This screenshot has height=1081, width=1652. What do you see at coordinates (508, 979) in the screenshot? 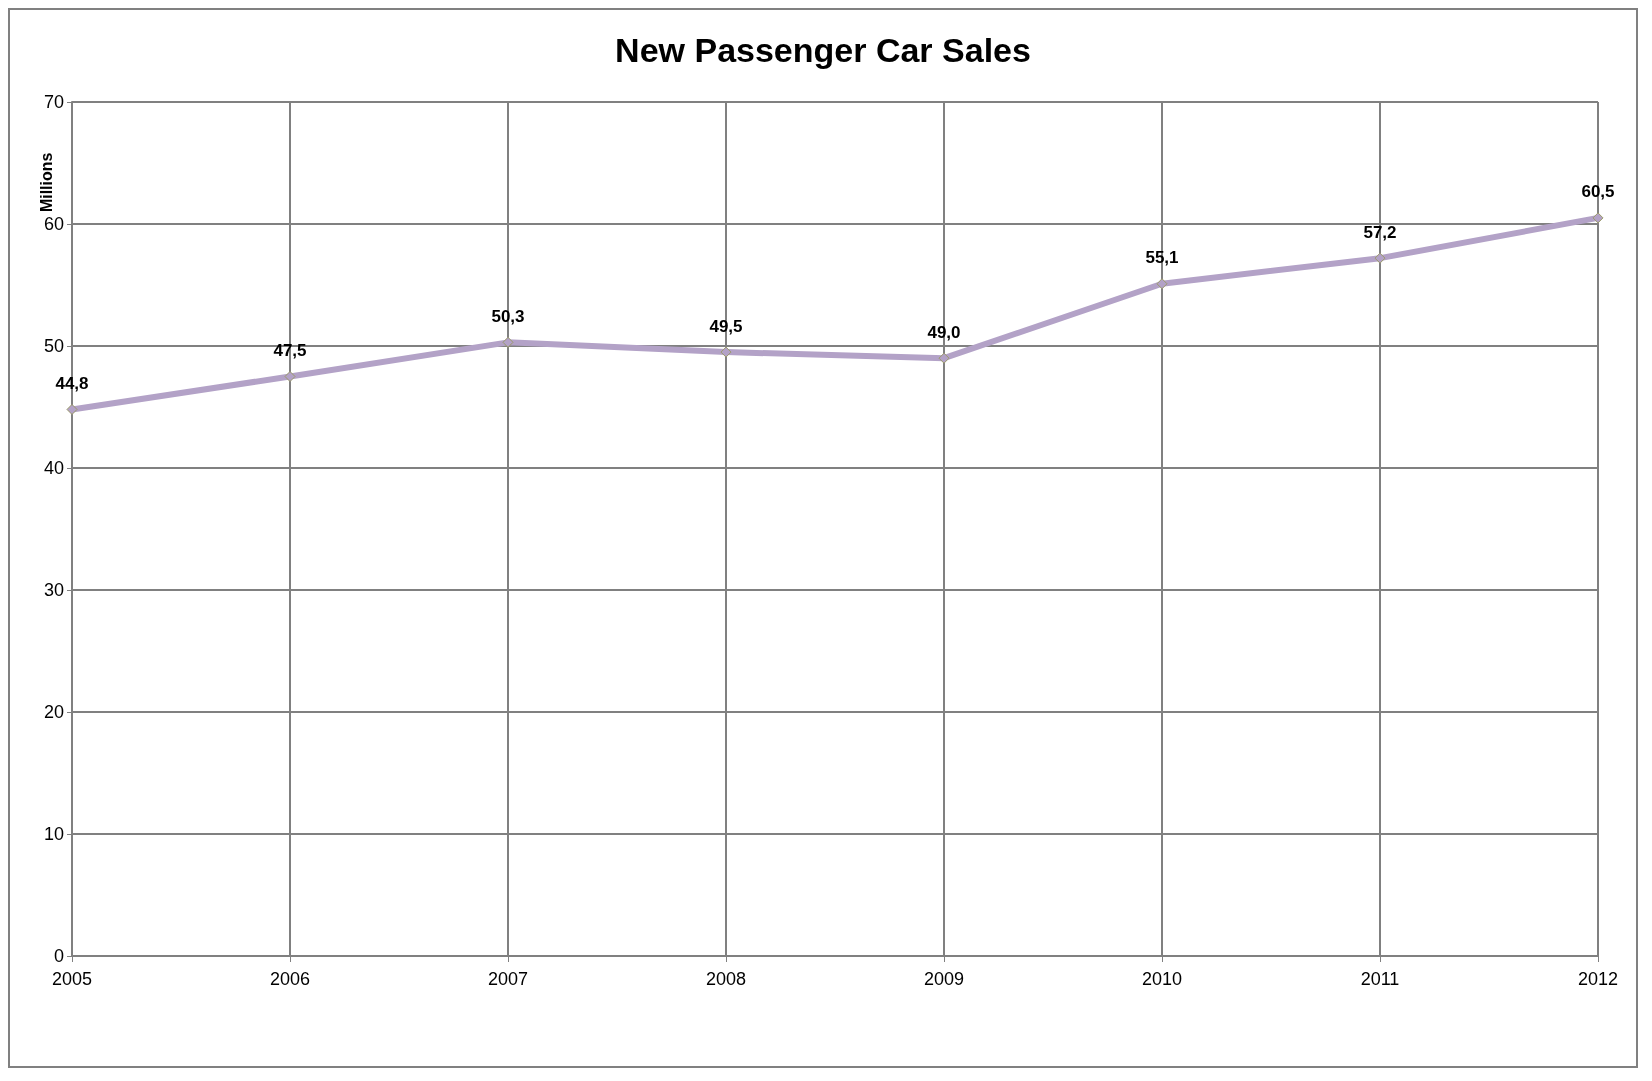
I see `x-tick-label: 2007` at bounding box center [508, 979].